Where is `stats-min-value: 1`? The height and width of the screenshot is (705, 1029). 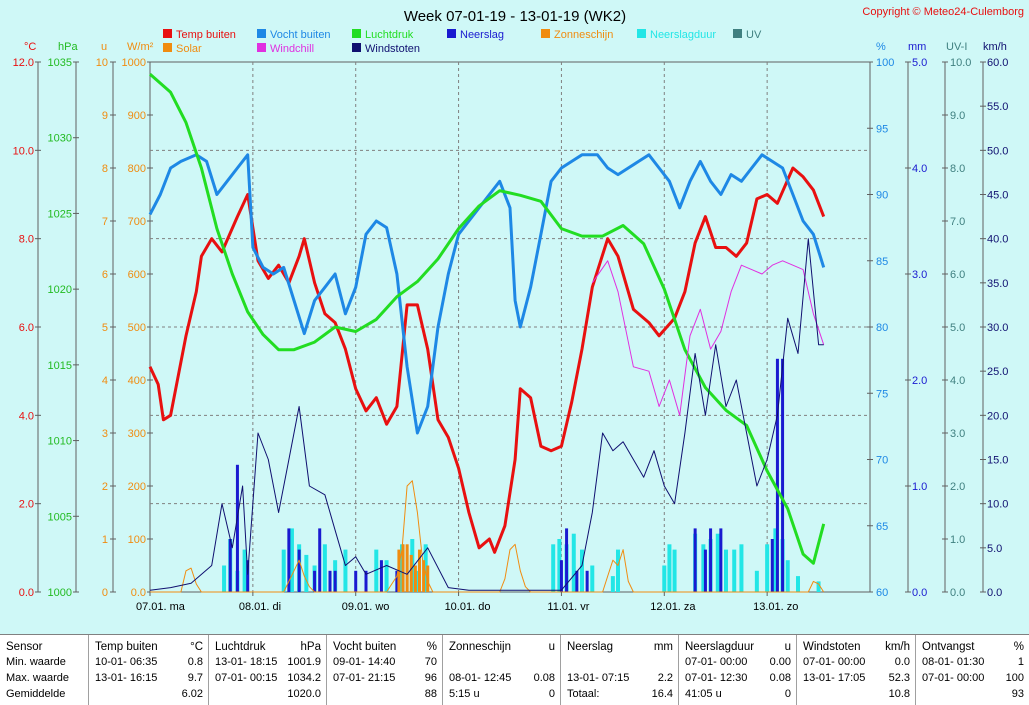 stats-min-value: 1 is located at coordinates (1020, 662).